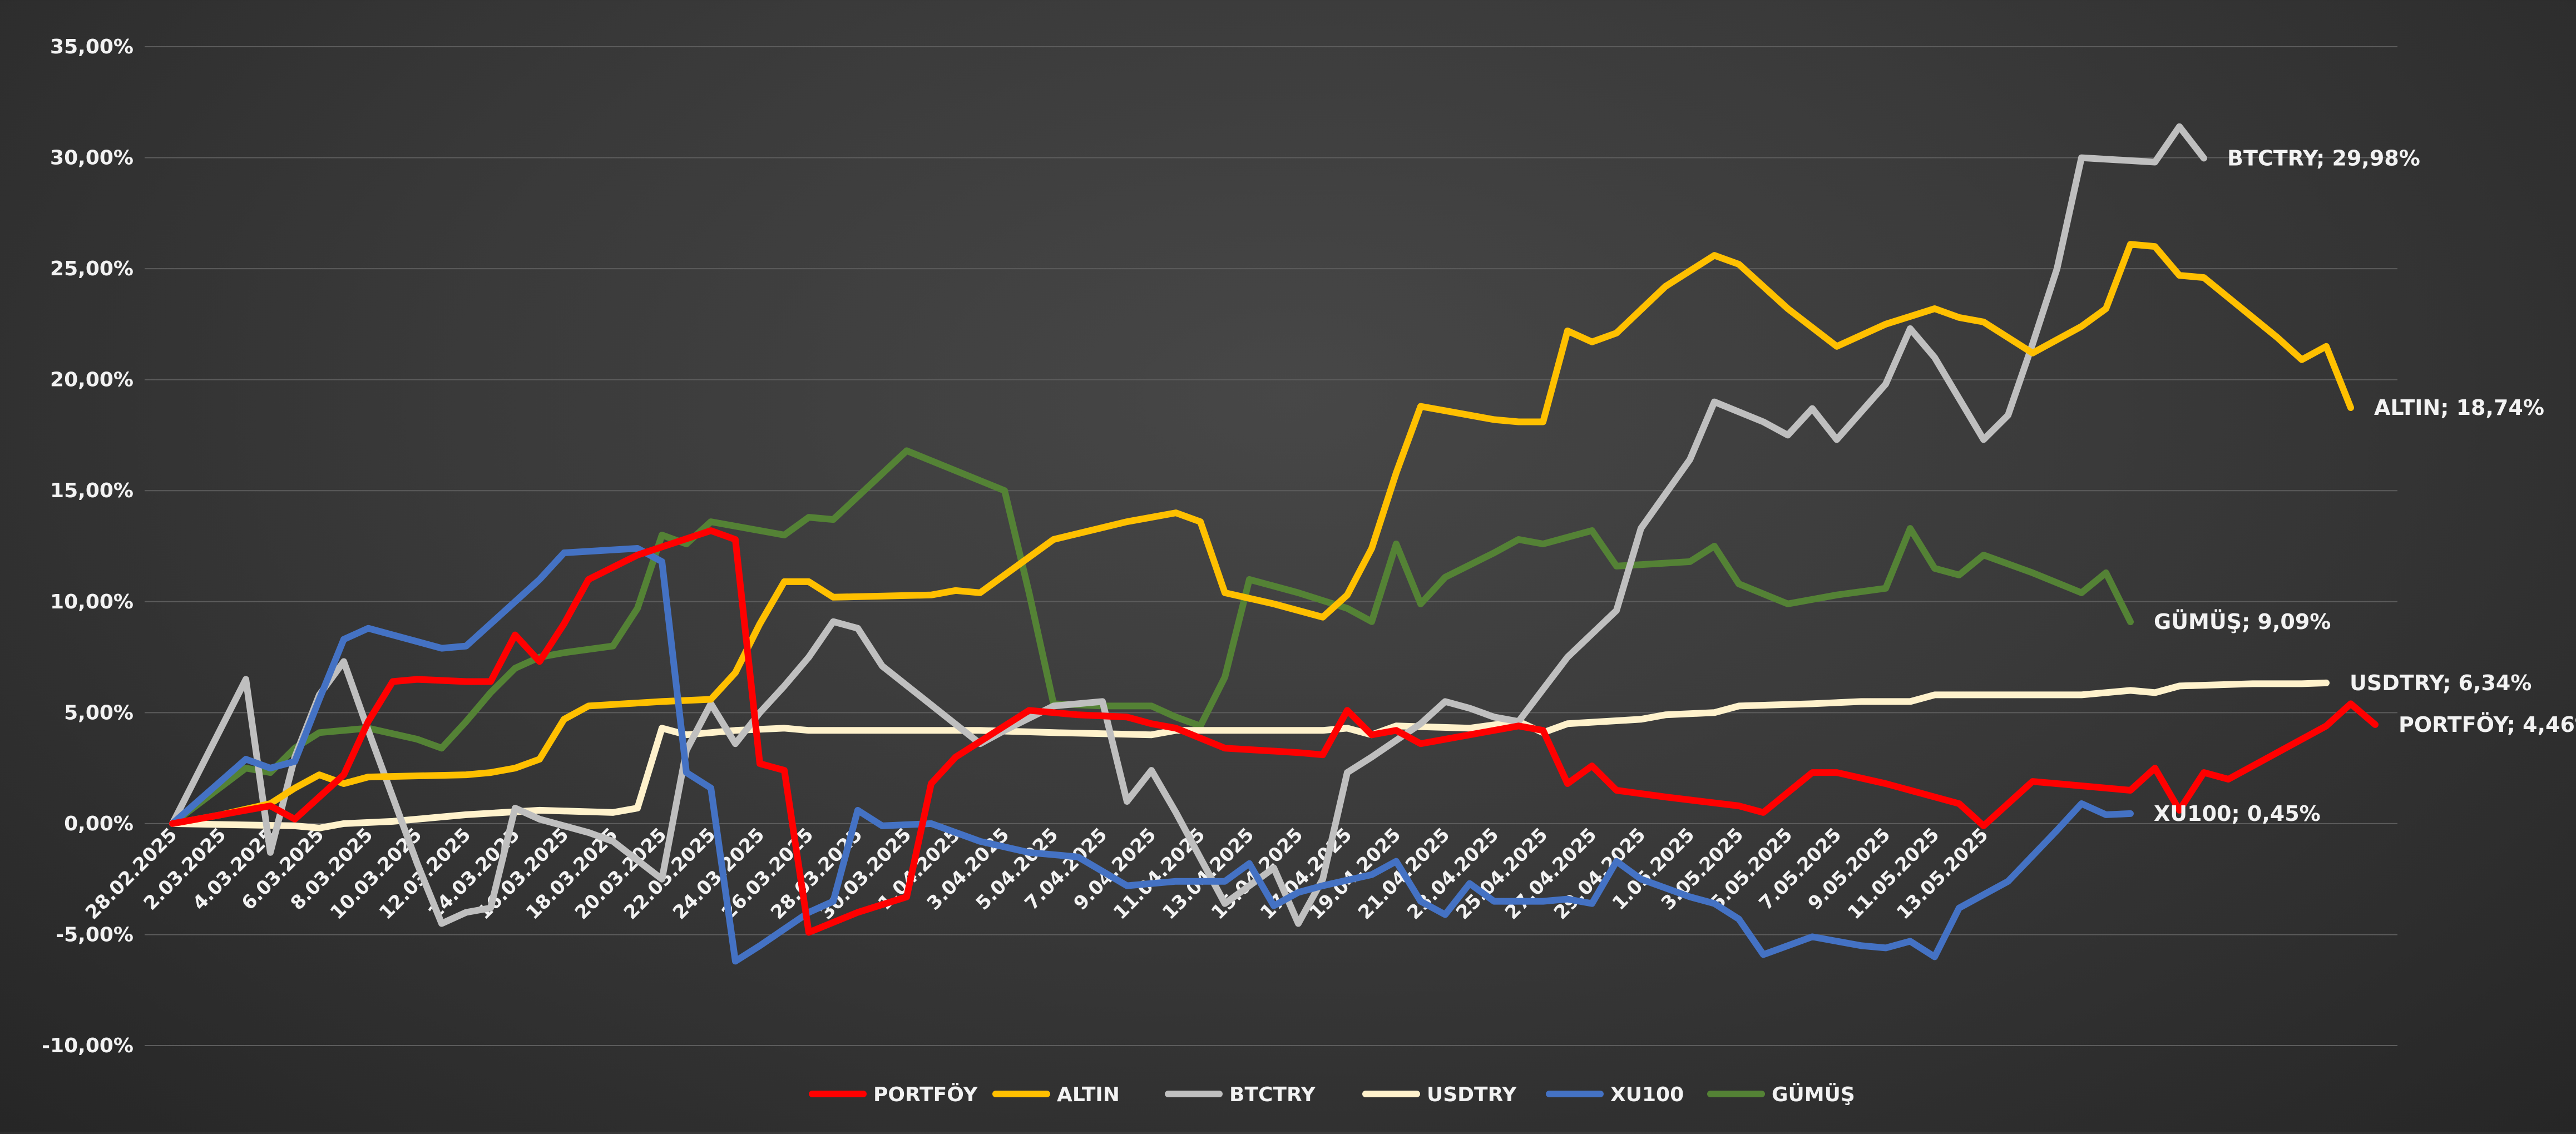 The image size is (2576, 1134). What do you see at coordinates (92, 47) in the screenshot?
I see `y-tick-label: 35,00%` at bounding box center [92, 47].